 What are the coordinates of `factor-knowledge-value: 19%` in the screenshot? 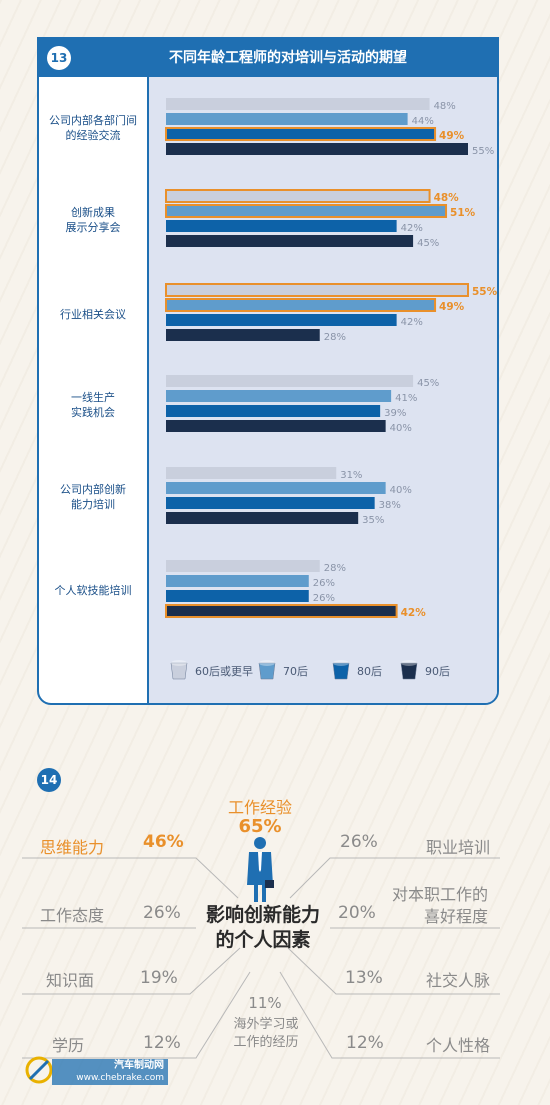 It's located at (159, 978).